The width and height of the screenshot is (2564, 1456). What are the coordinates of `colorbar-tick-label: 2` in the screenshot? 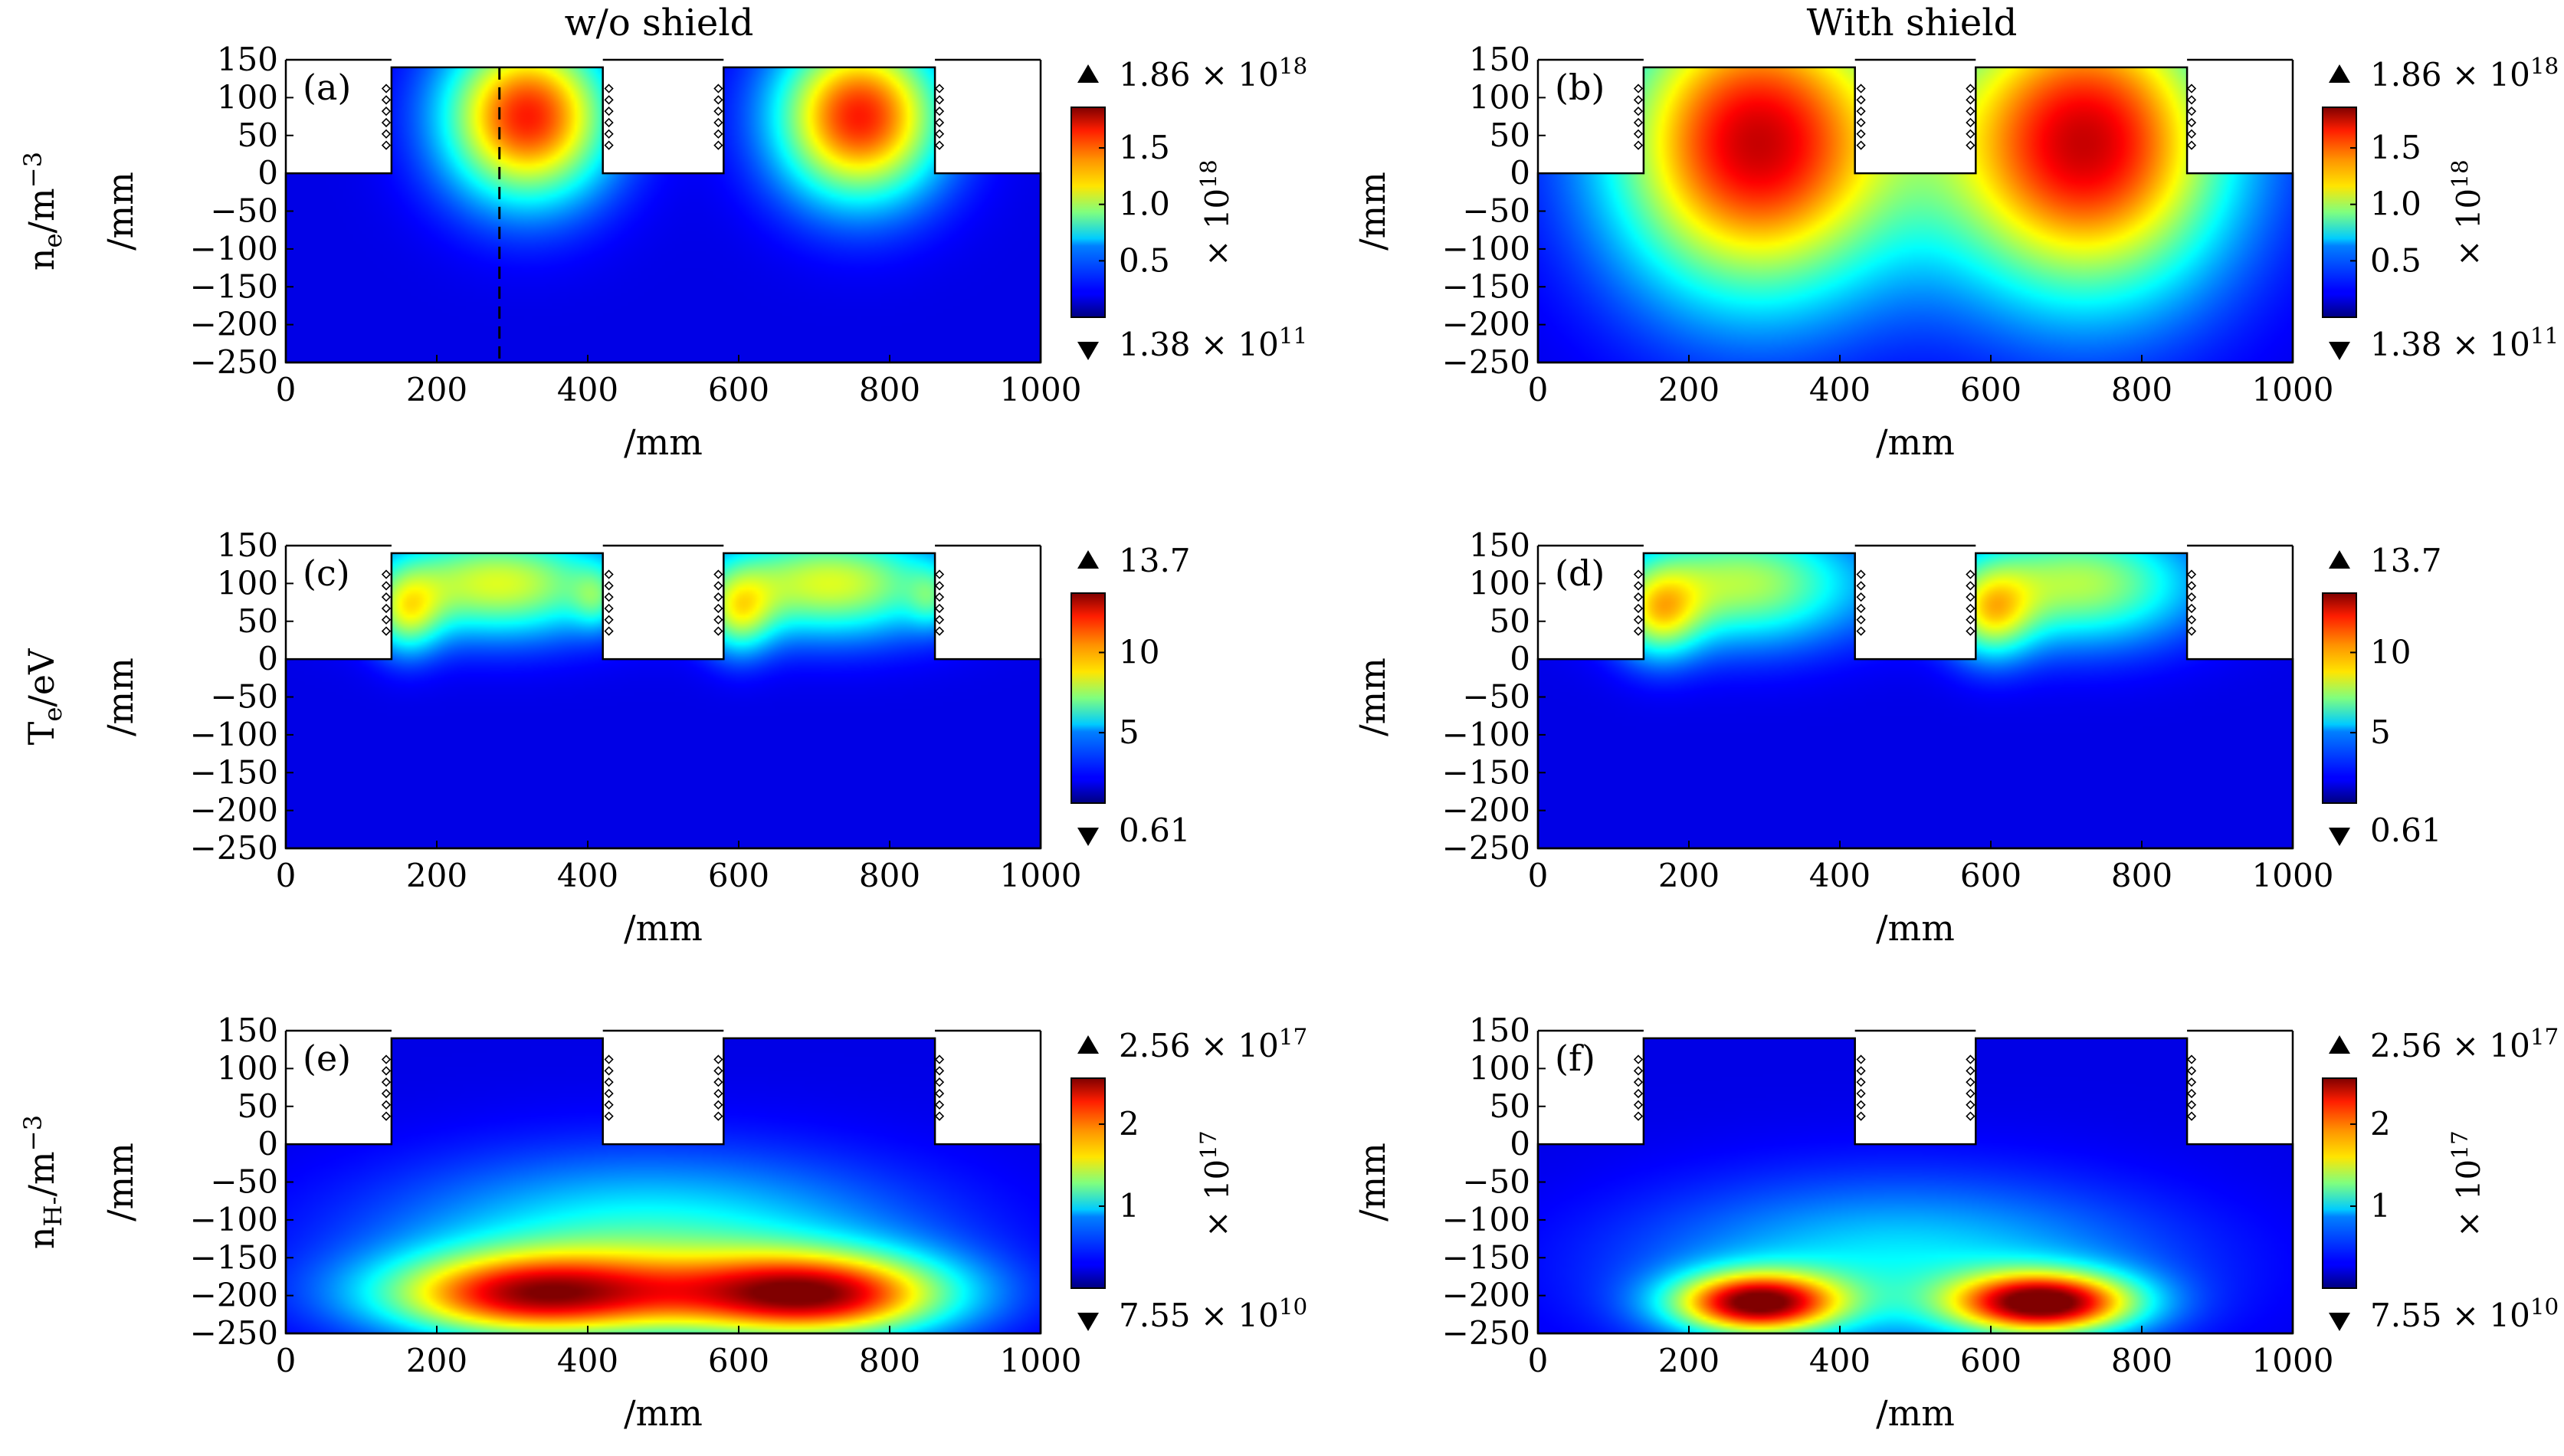 It's located at (2380, 1124).